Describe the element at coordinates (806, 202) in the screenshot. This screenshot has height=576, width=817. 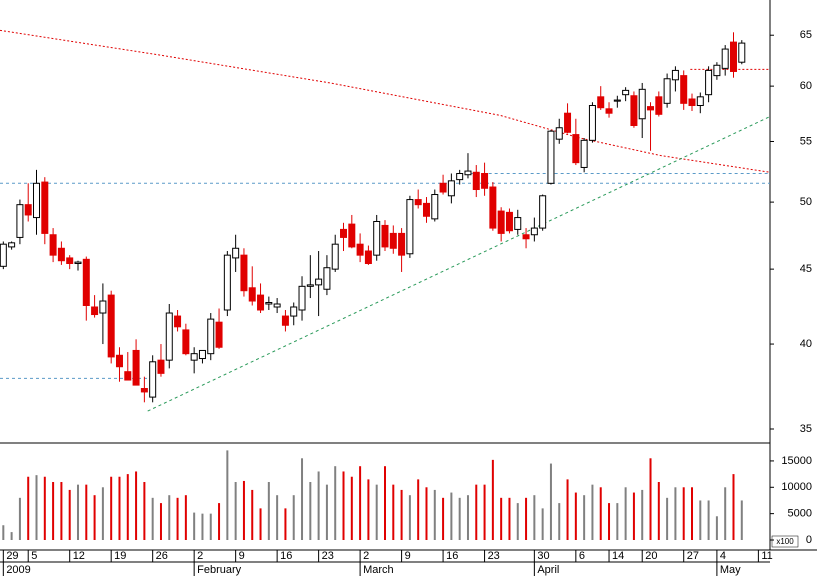
I see `y-tick-label: 50` at that location.